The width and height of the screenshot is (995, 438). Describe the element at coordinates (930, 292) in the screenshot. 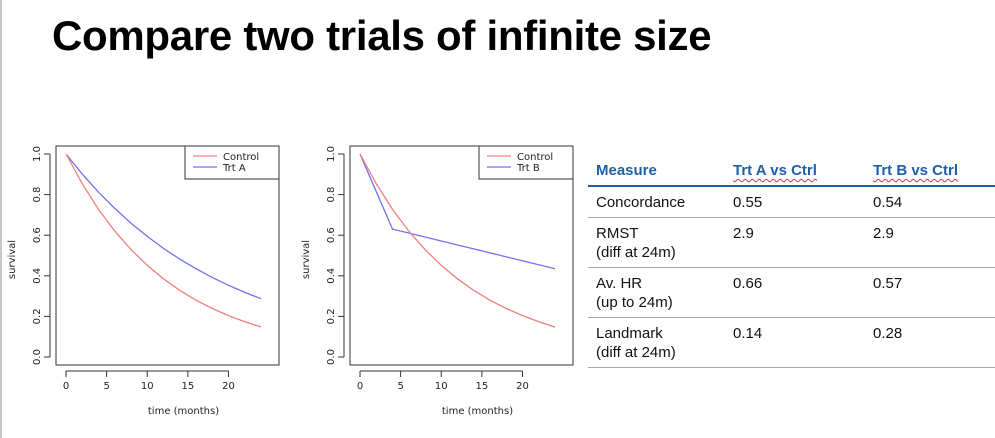

I see `trt-b-value: 0.57` at that location.